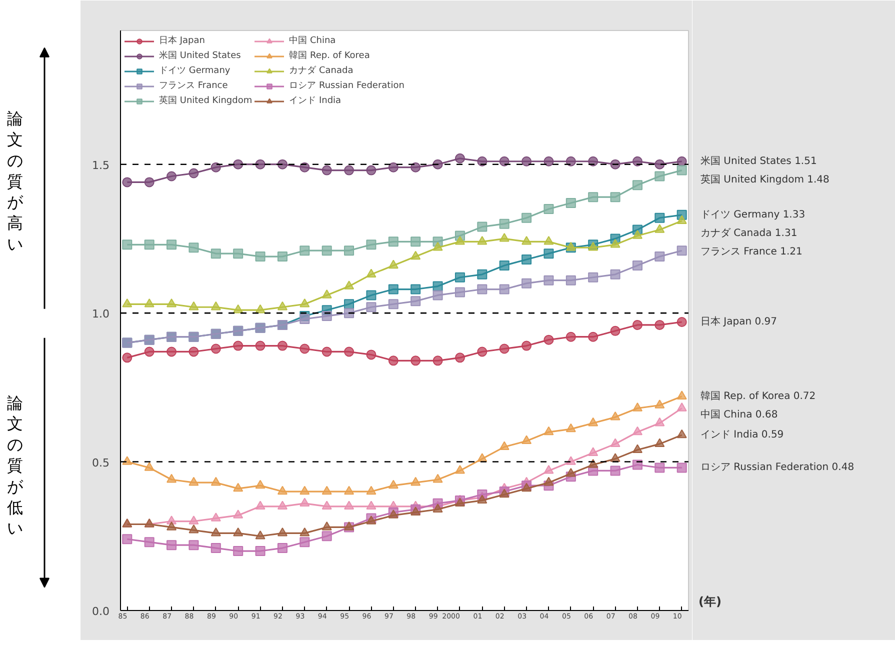 This screenshot has width=895, height=646. I want to click on annotation: 米国 United States 1.51, so click(758, 160).